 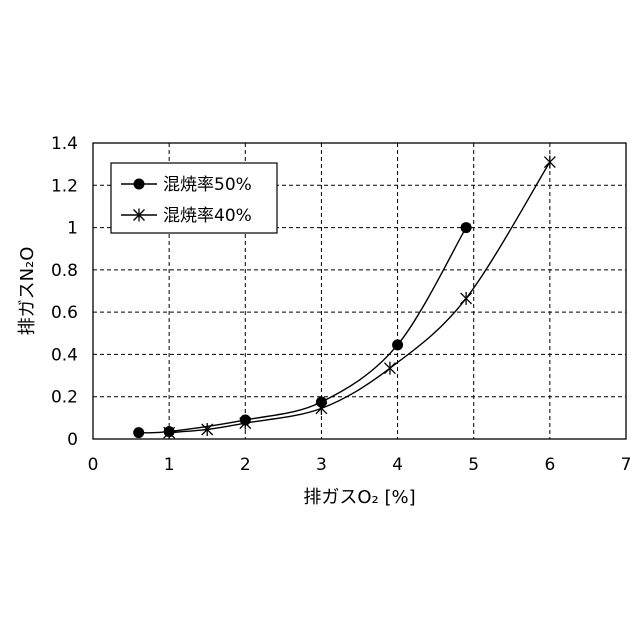 I want to click on y-tick-label: 0.4, so click(x=64, y=355).